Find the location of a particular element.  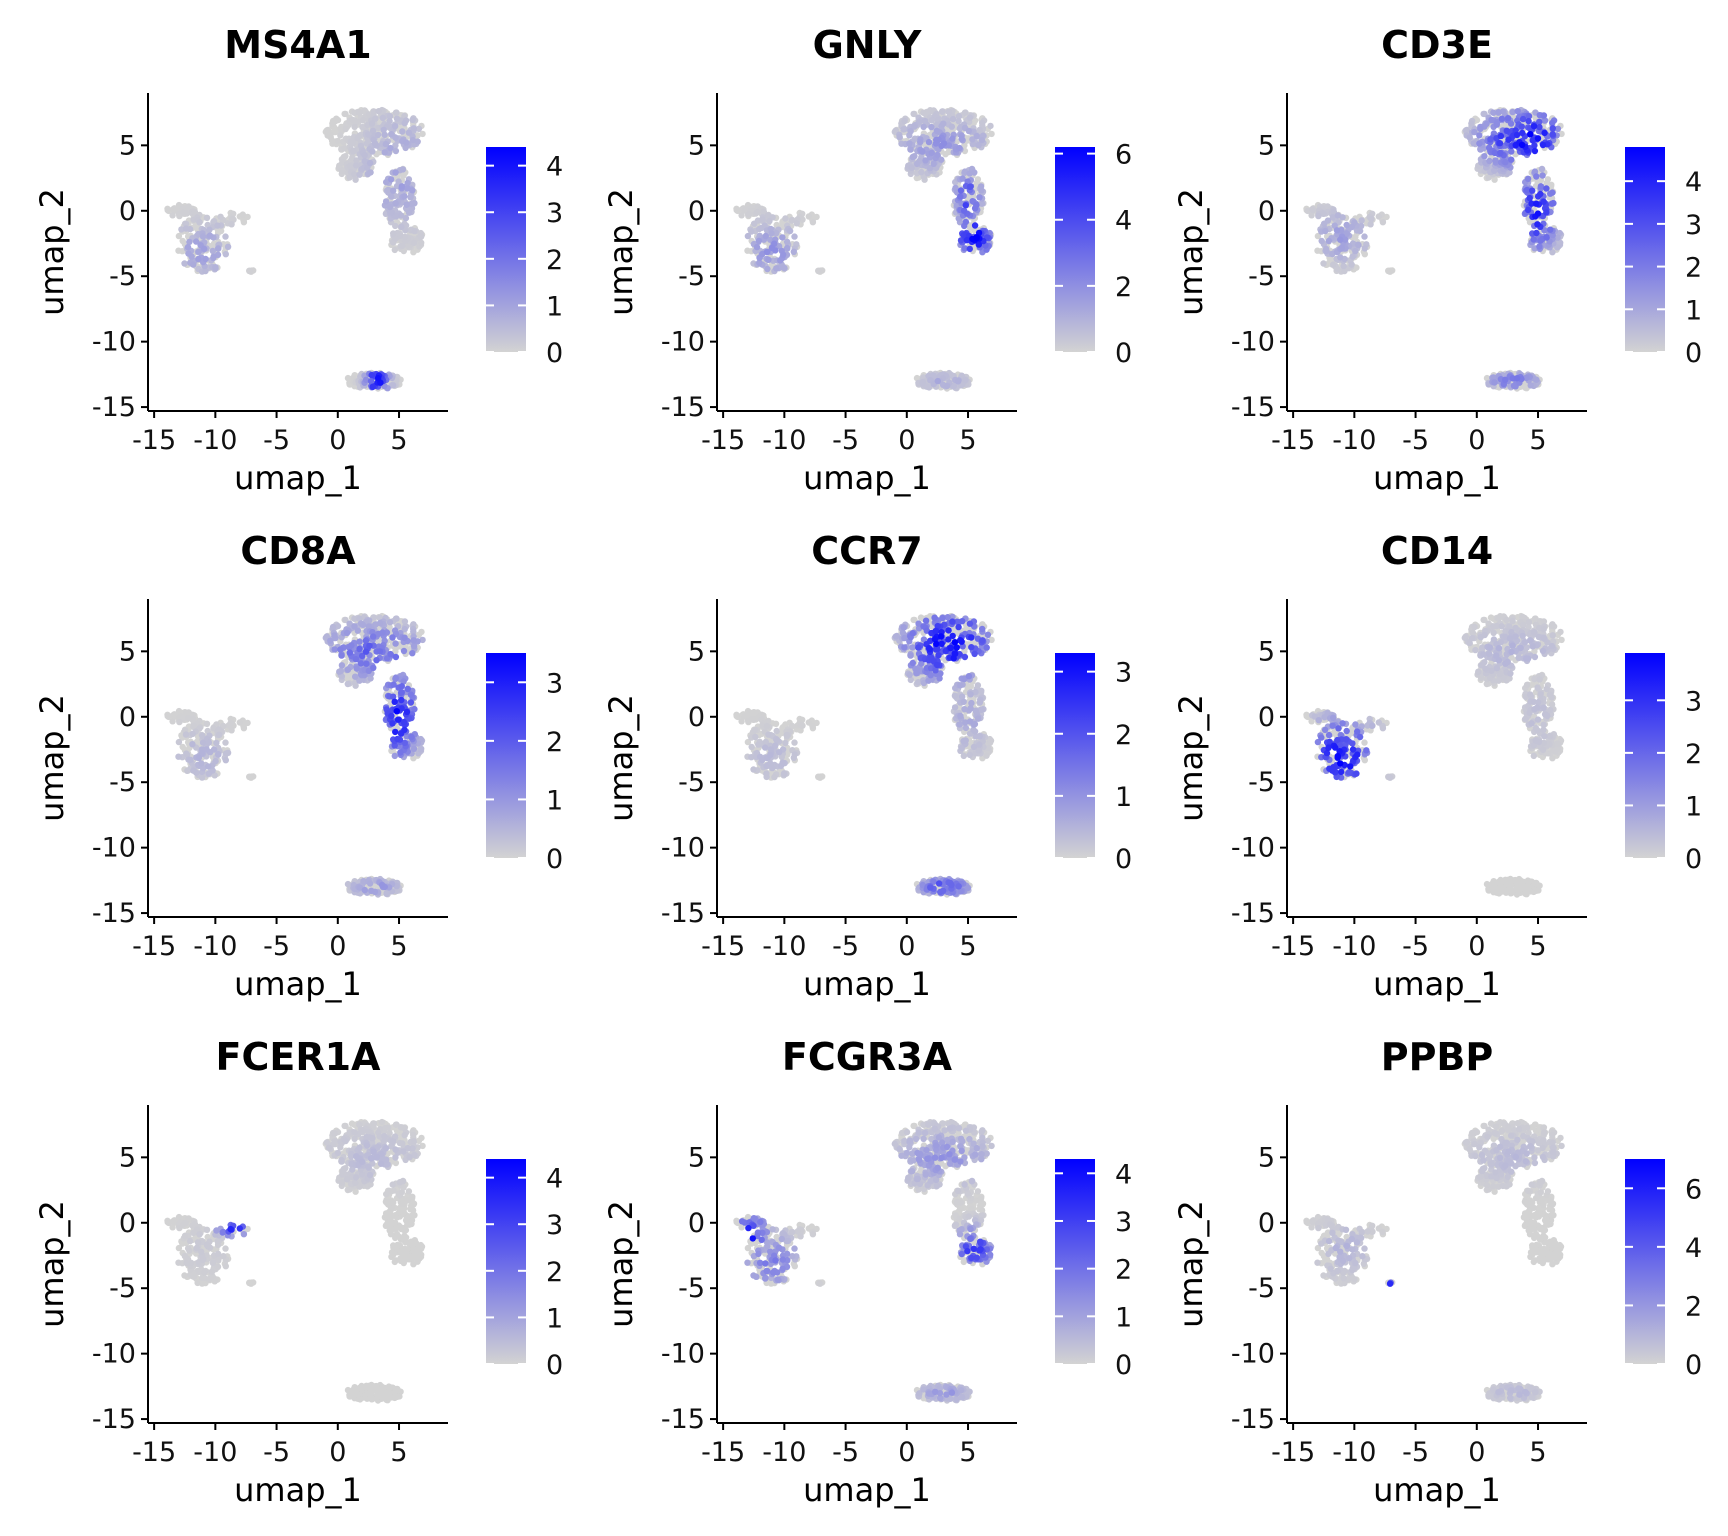

y-tick-label: 5 is located at coordinates (127, 145).